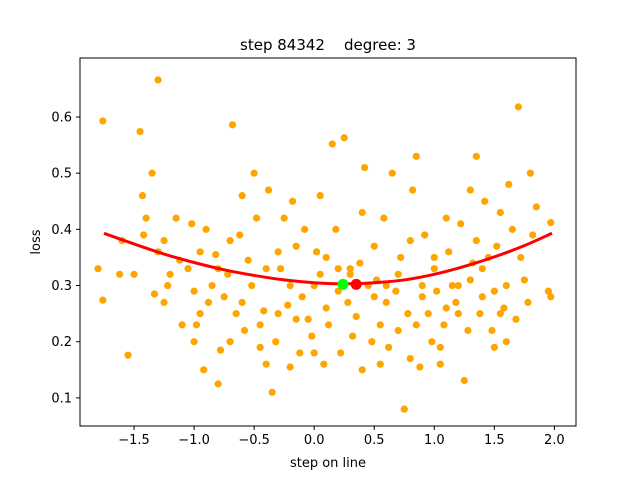 The height and width of the screenshot is (480, 640). What do you see at coordinates (254, 440) in the screenshot?
I see `x-tick-label: −0.5` at bounding box center [254, 440].